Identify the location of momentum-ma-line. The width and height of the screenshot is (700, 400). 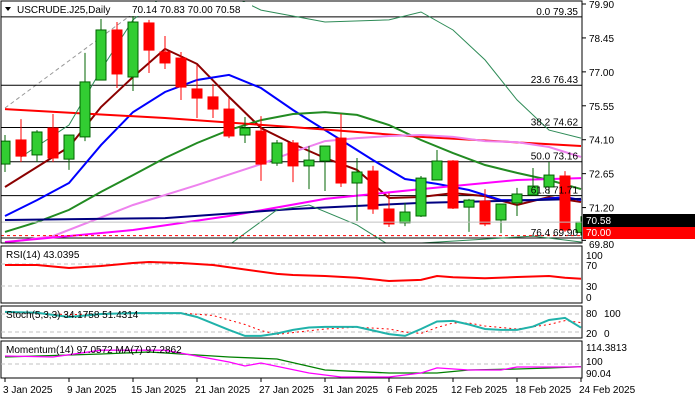
(293, 362).